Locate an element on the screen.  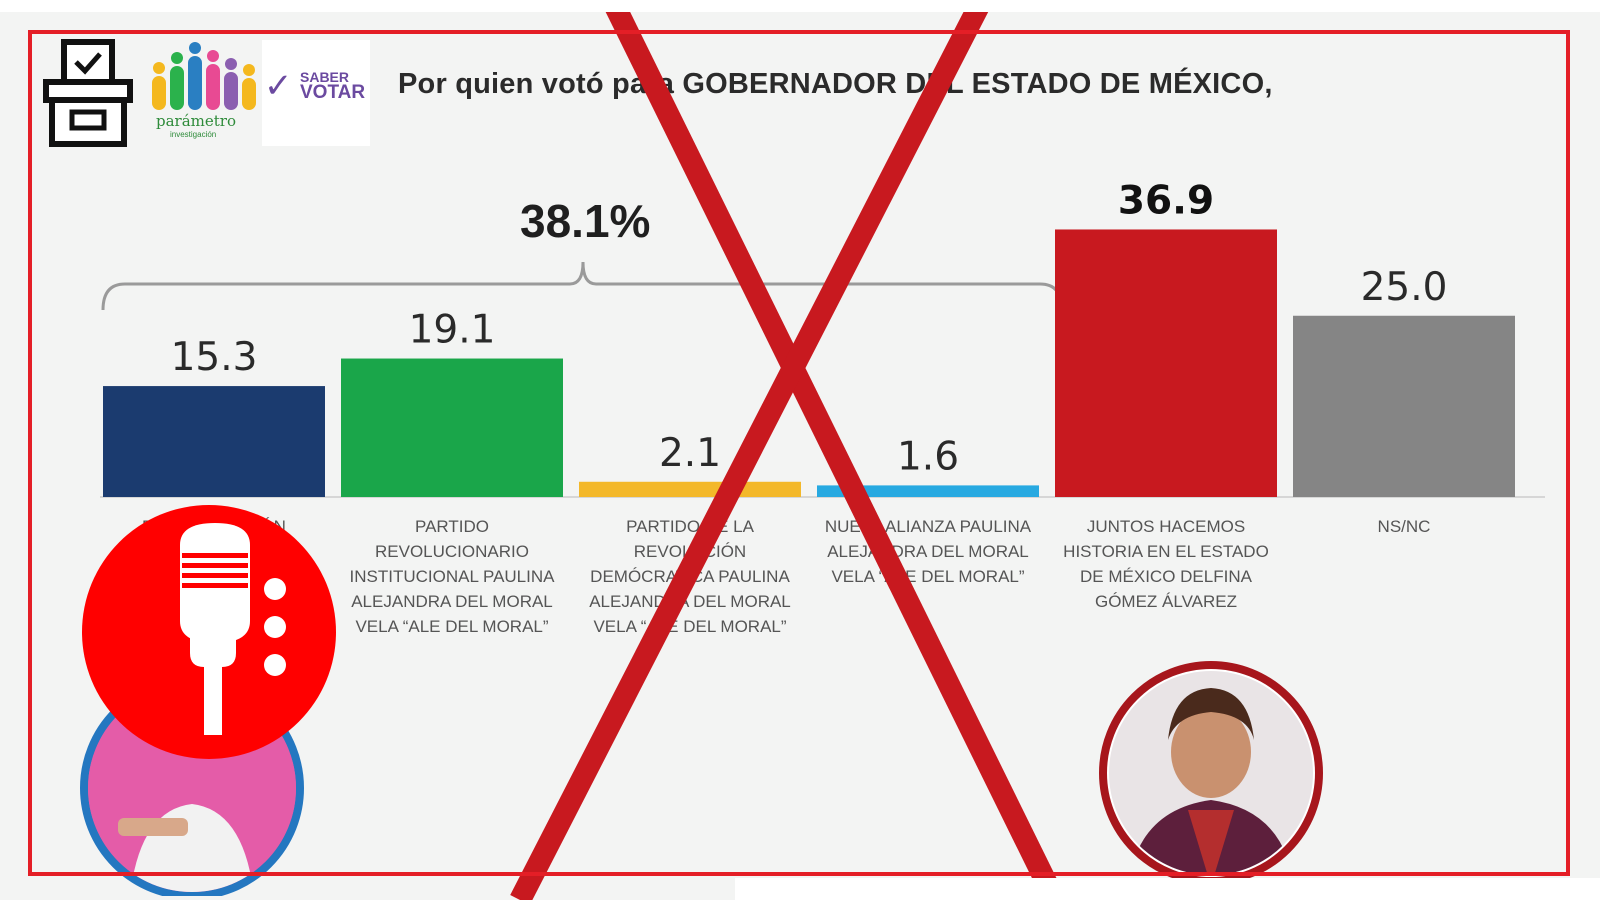
category-label-5: NS/NC is located at coordinates (1404, 526).